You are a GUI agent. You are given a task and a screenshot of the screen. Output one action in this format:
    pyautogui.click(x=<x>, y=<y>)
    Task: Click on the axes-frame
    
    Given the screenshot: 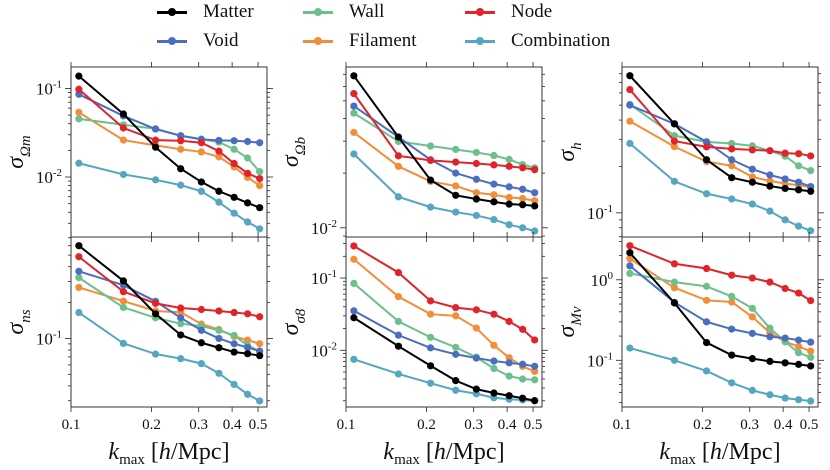 What is the action you would take?
    pyautogui.click(x=444, y=322)
    